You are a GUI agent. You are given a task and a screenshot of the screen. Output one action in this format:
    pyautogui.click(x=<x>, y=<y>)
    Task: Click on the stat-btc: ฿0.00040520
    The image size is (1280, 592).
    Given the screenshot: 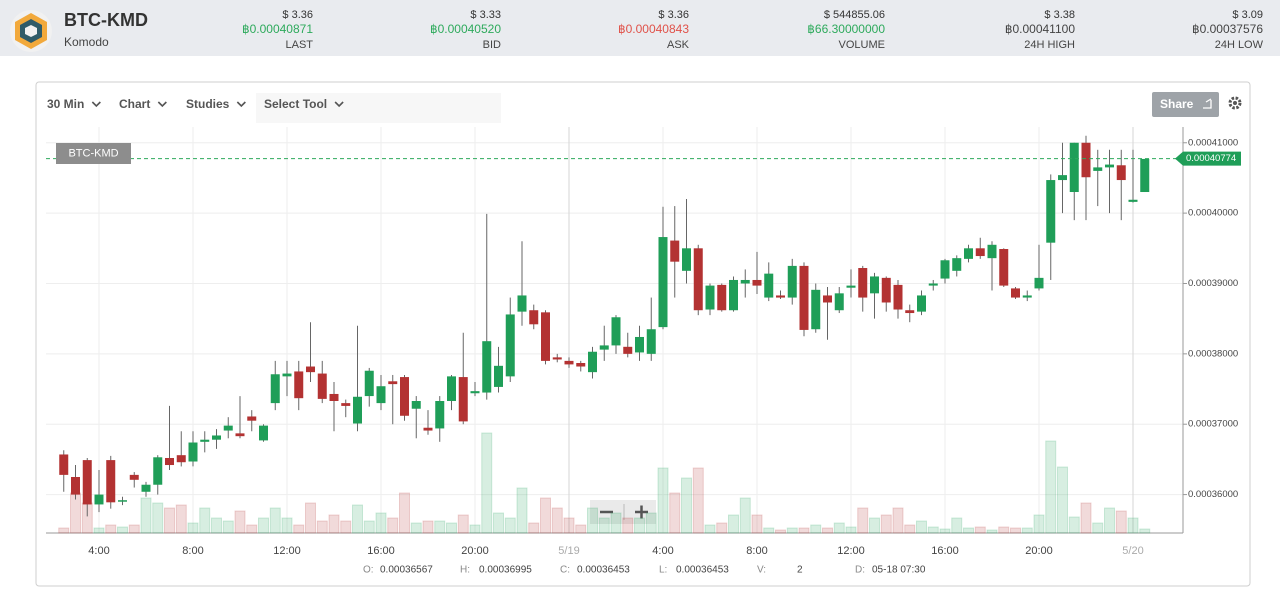 What is the action you would take?
    pyautogui.click(x=465, y=29)
    